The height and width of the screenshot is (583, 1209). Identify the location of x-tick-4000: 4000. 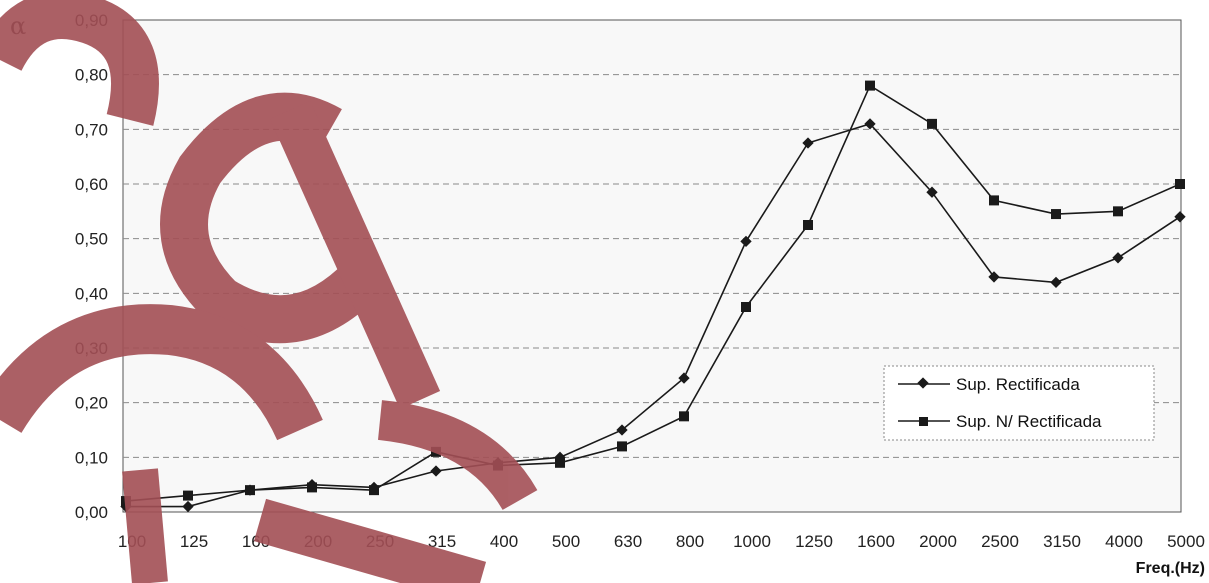
(1124, 541).